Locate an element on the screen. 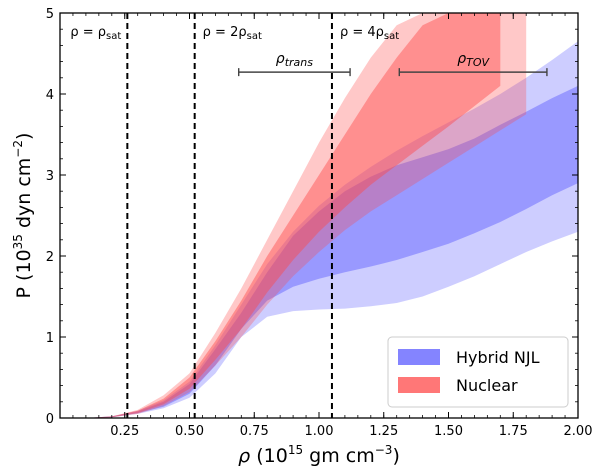 This screenshot has height=470, width=613. y-tick-label: 2 is located at coordinates (50, 257).